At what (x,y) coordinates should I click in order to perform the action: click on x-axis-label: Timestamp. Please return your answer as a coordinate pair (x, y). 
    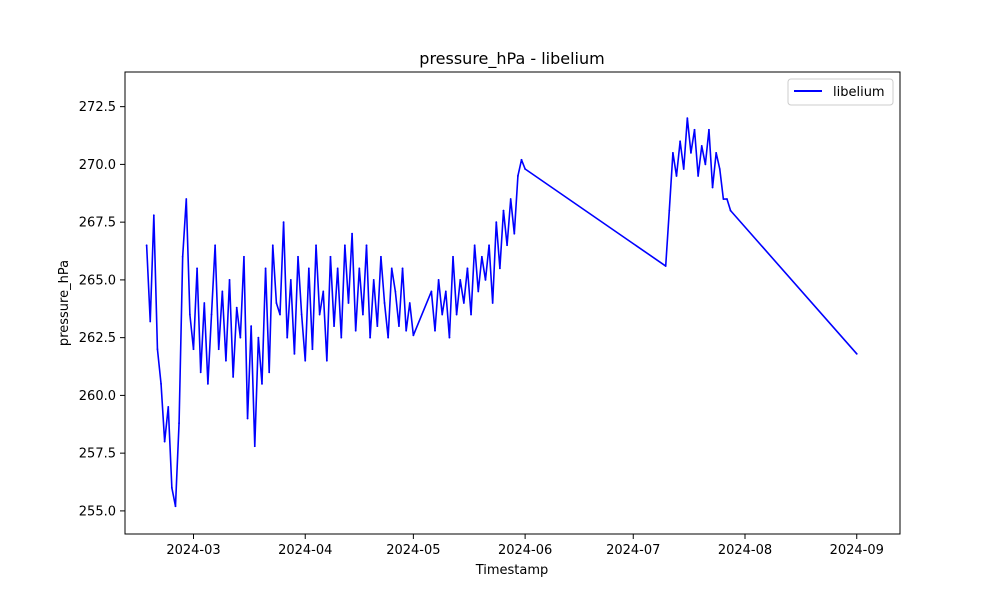
    Looking at the image, I should click on (512, 570).